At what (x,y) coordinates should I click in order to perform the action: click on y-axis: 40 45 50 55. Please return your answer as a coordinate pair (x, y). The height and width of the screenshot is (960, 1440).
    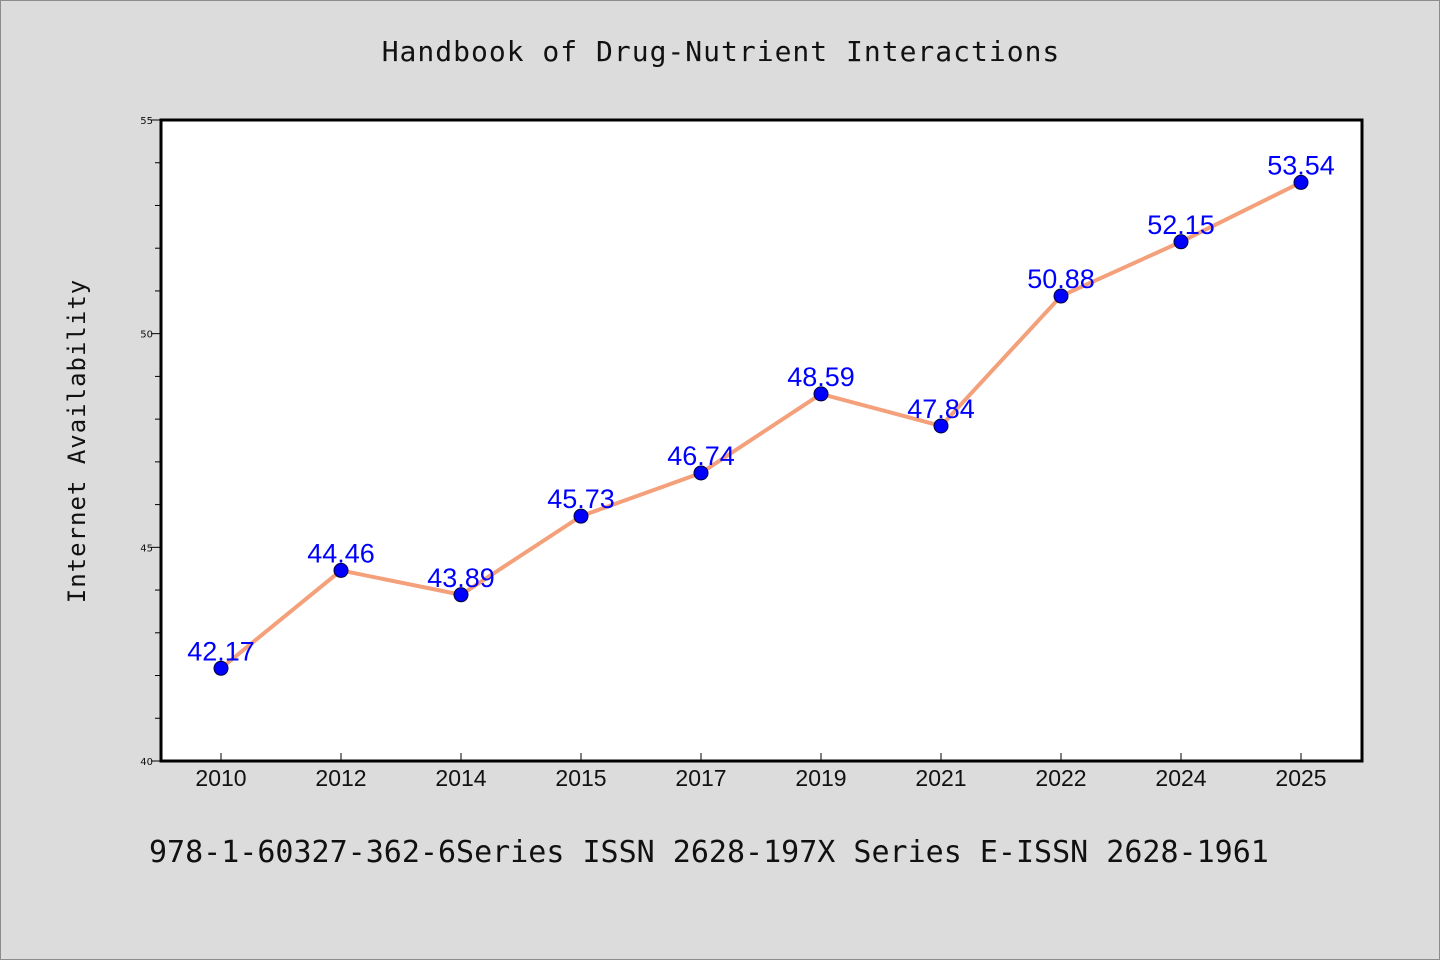
    Looking at the image, I should click on (150, 442).